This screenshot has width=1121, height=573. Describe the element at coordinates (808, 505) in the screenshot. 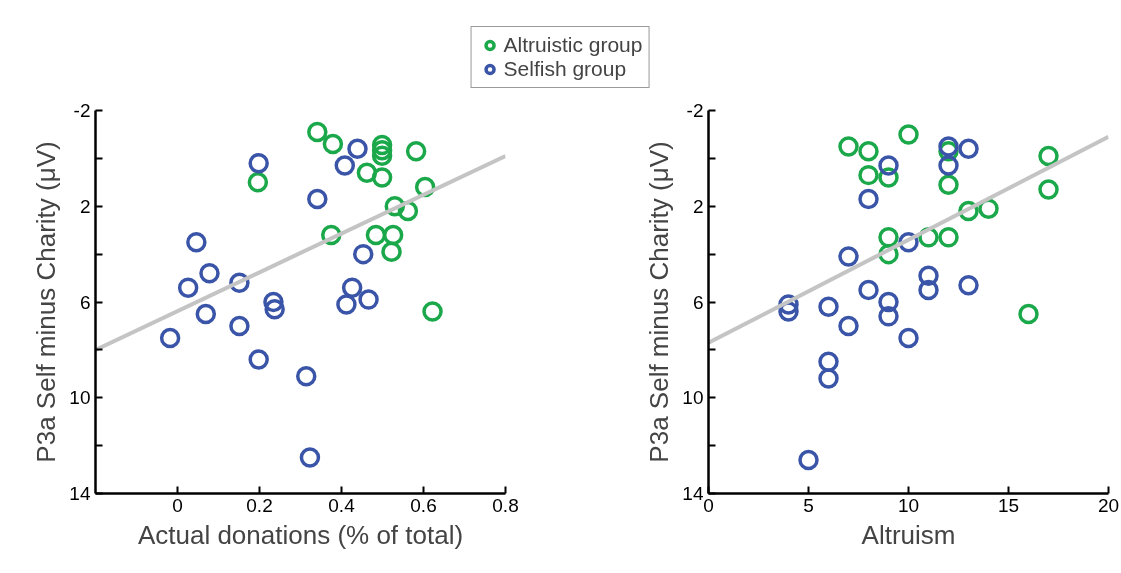

I see `x-tick-label: 5` at that location.